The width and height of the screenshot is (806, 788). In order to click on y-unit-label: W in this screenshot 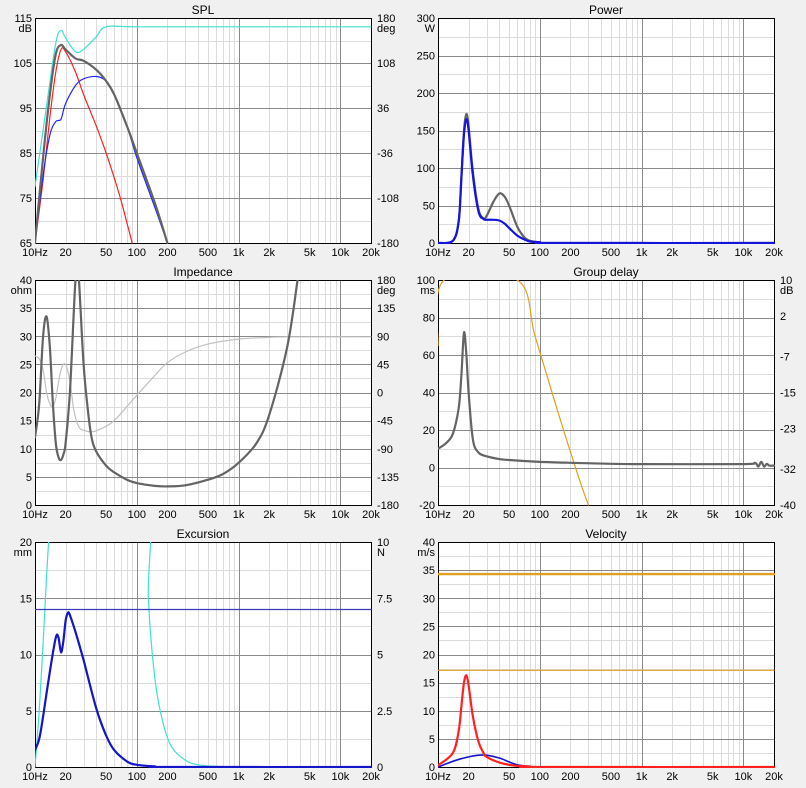, I will do `click(430, 29)`.